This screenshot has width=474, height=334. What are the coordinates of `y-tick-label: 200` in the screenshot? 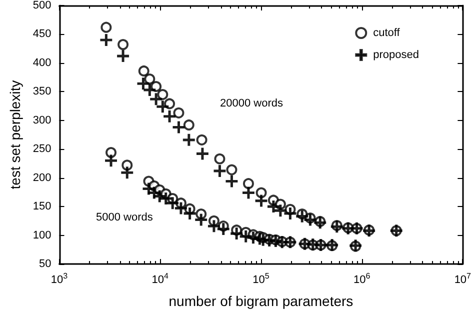 It's located at (42, 178).